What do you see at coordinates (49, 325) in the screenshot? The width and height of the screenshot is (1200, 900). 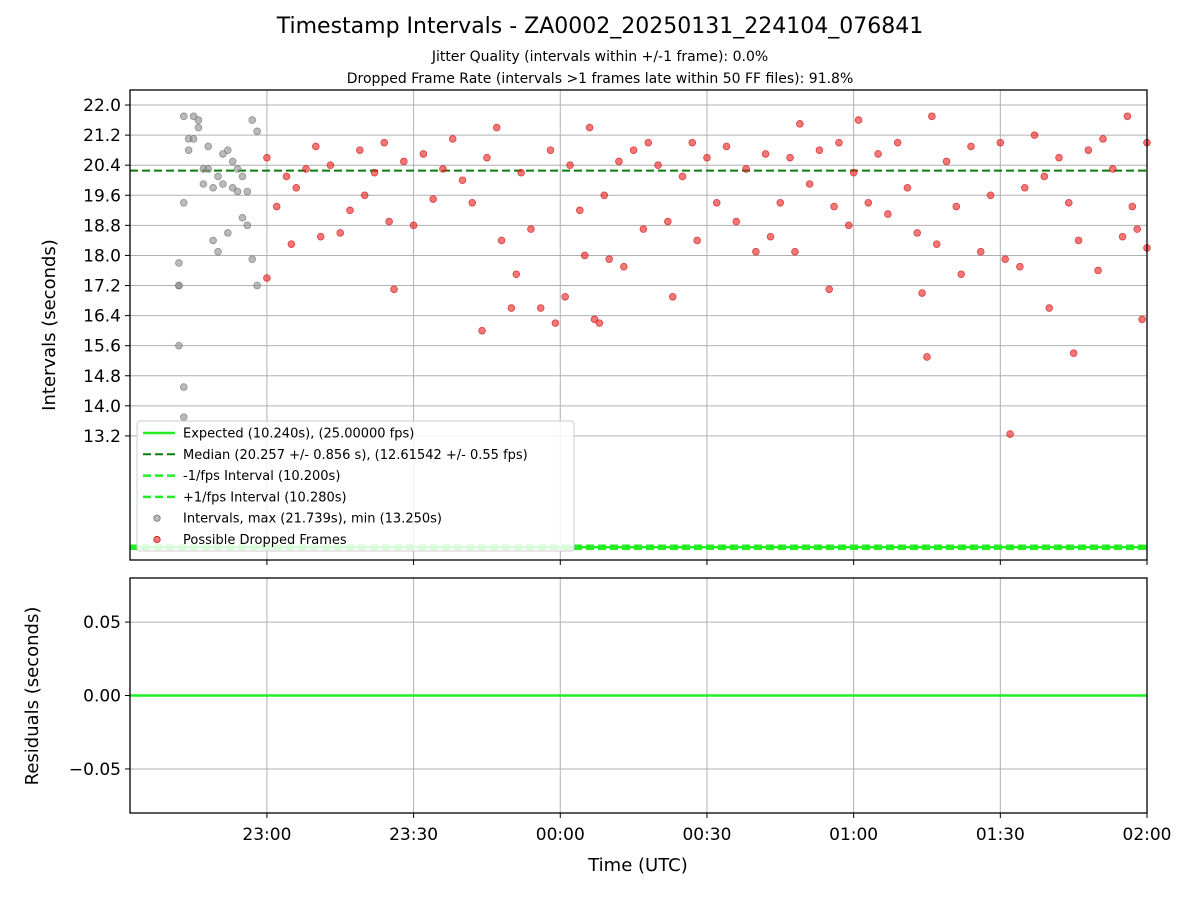 I see `intervals-y-axis-label: Intervals (seconds)` at bounding box center [49, 325].